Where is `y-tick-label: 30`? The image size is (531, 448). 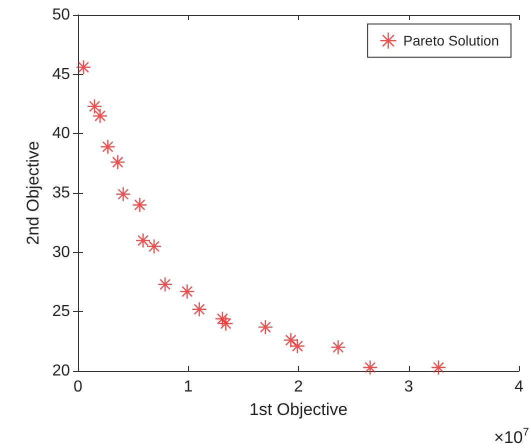 y-tick-label: 30 is located at coordinates (61, 252).